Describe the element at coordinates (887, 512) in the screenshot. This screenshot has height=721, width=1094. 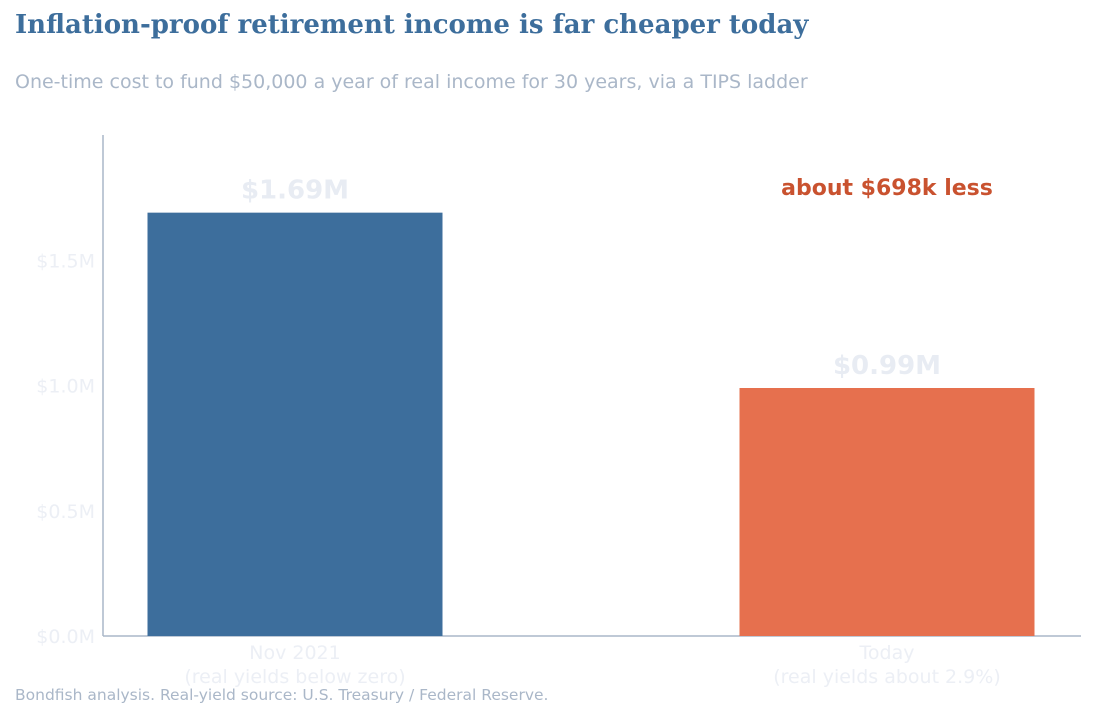
I see `bar` at that location.